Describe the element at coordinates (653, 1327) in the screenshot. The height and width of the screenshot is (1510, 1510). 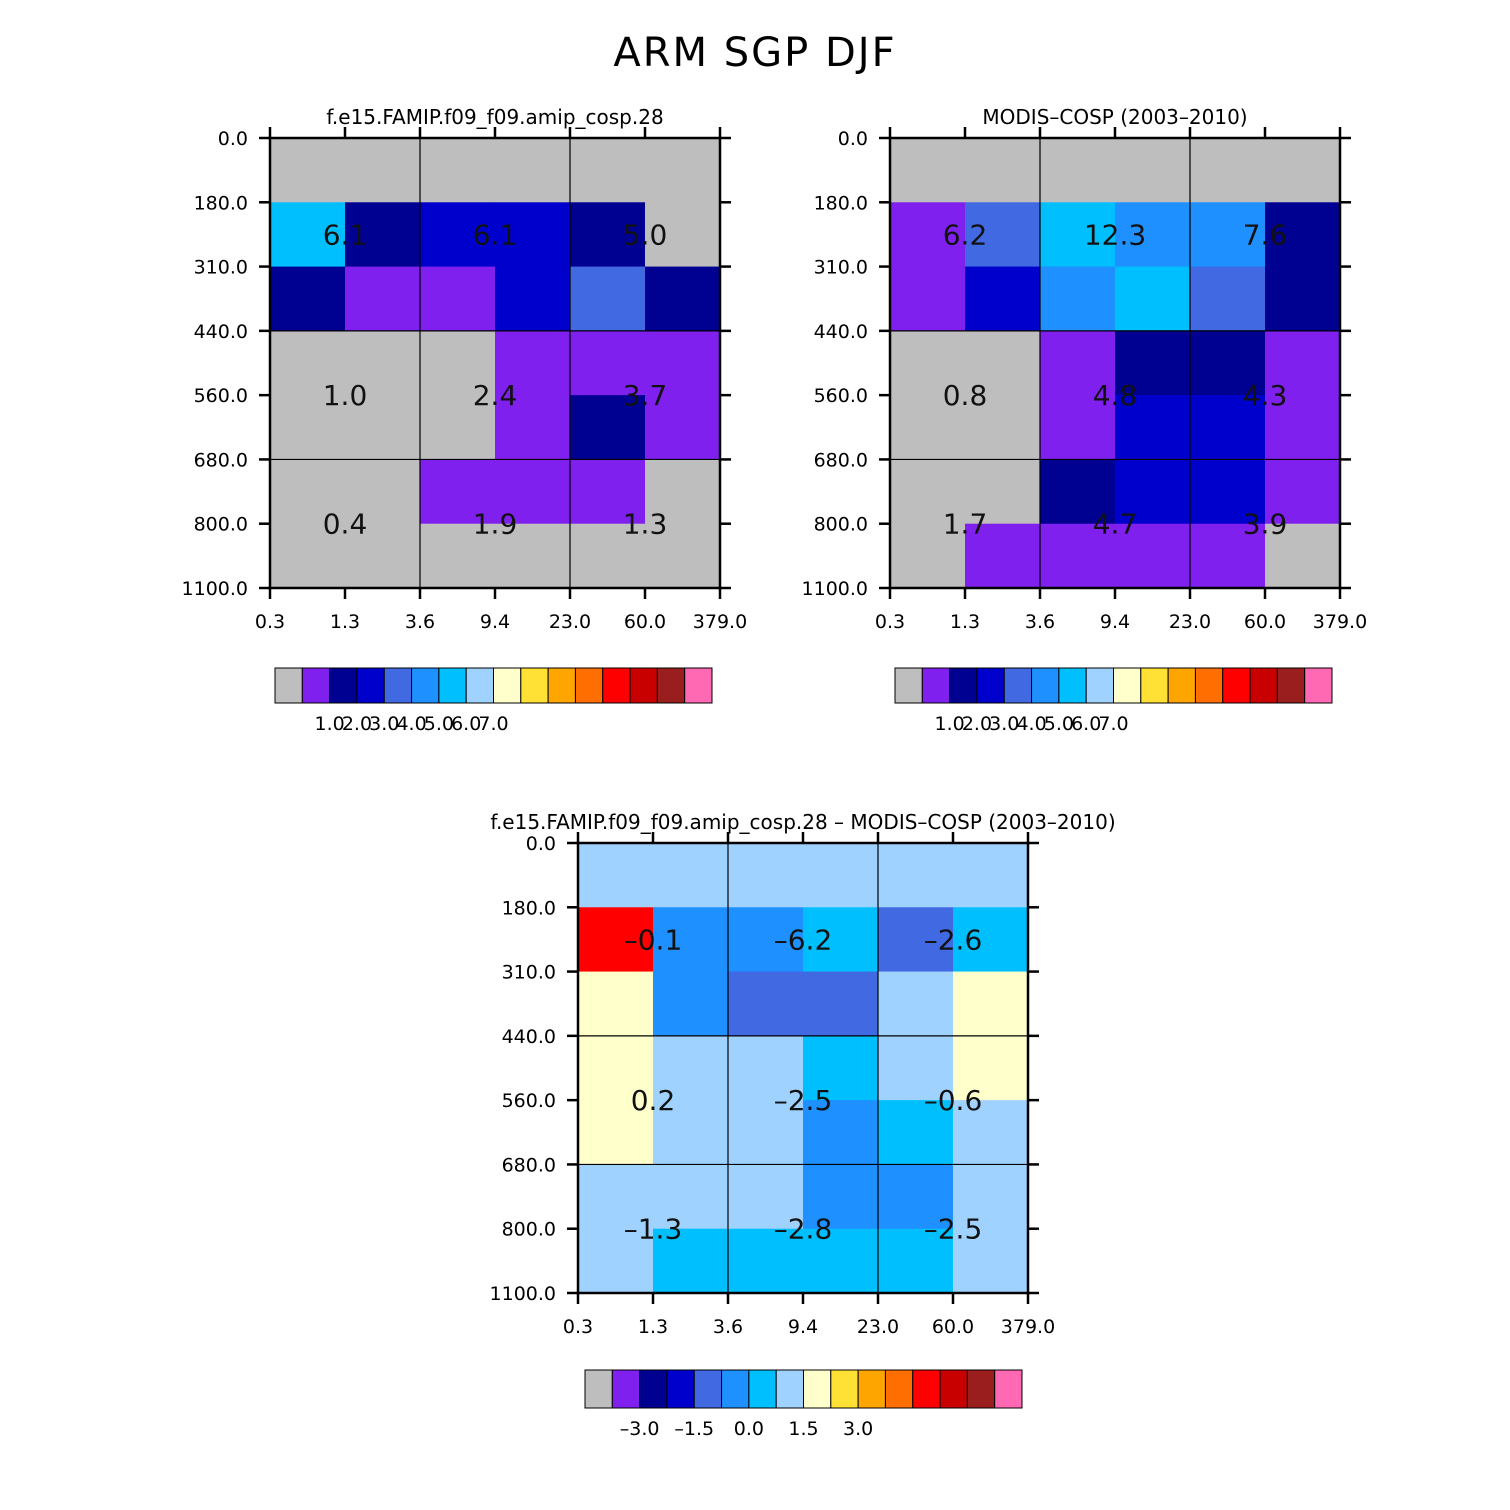
I see `x-tick-label: 1.3` at that location.